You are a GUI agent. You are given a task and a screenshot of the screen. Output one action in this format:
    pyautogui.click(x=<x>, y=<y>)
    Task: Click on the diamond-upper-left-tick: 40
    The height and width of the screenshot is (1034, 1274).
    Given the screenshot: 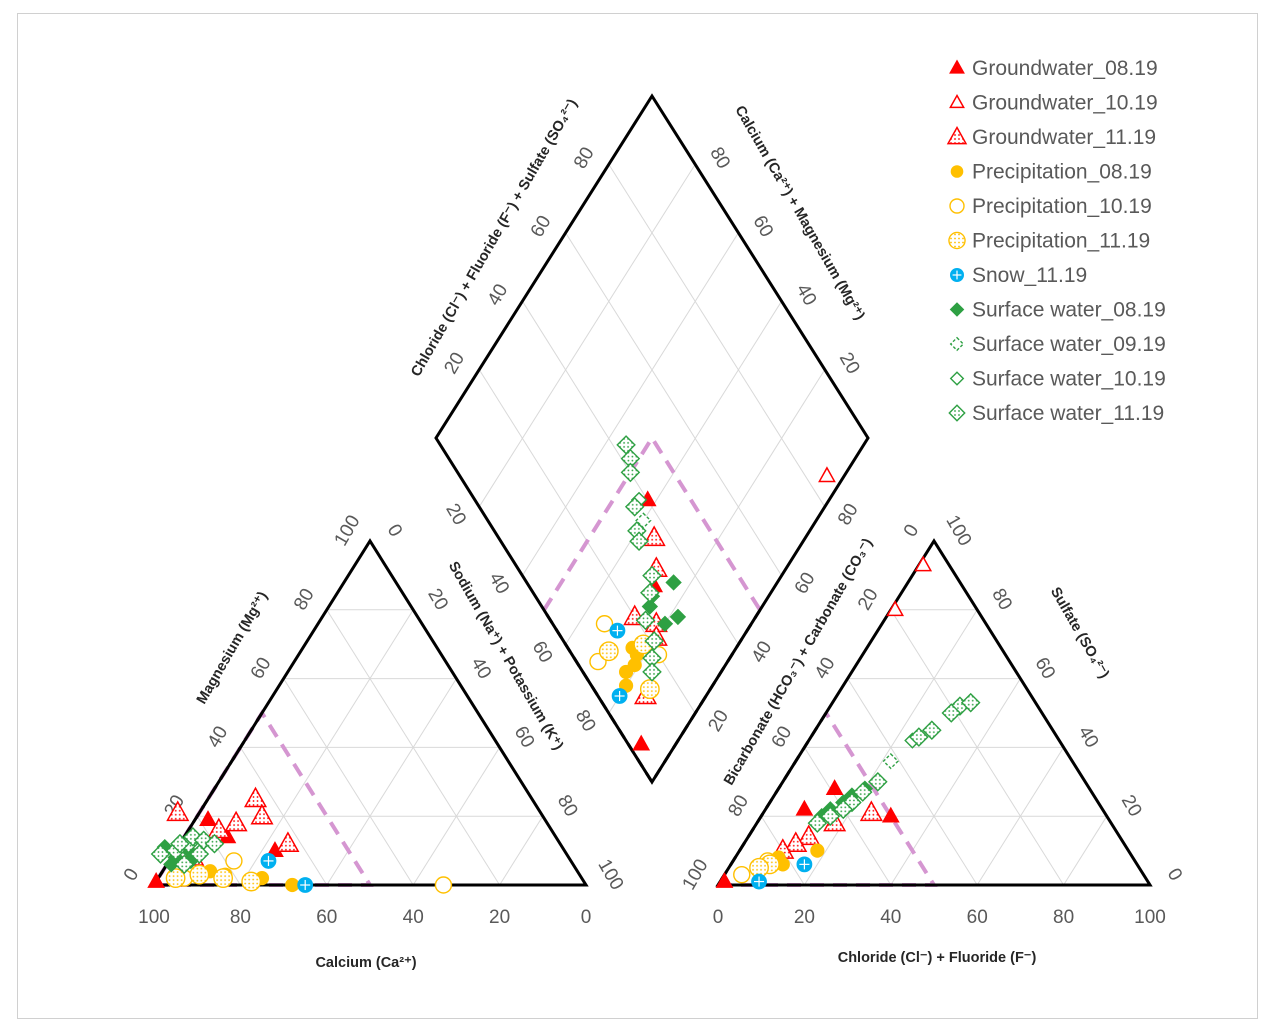 What is the action you would take?
    pyautogui.click(x=498, y=295)
    